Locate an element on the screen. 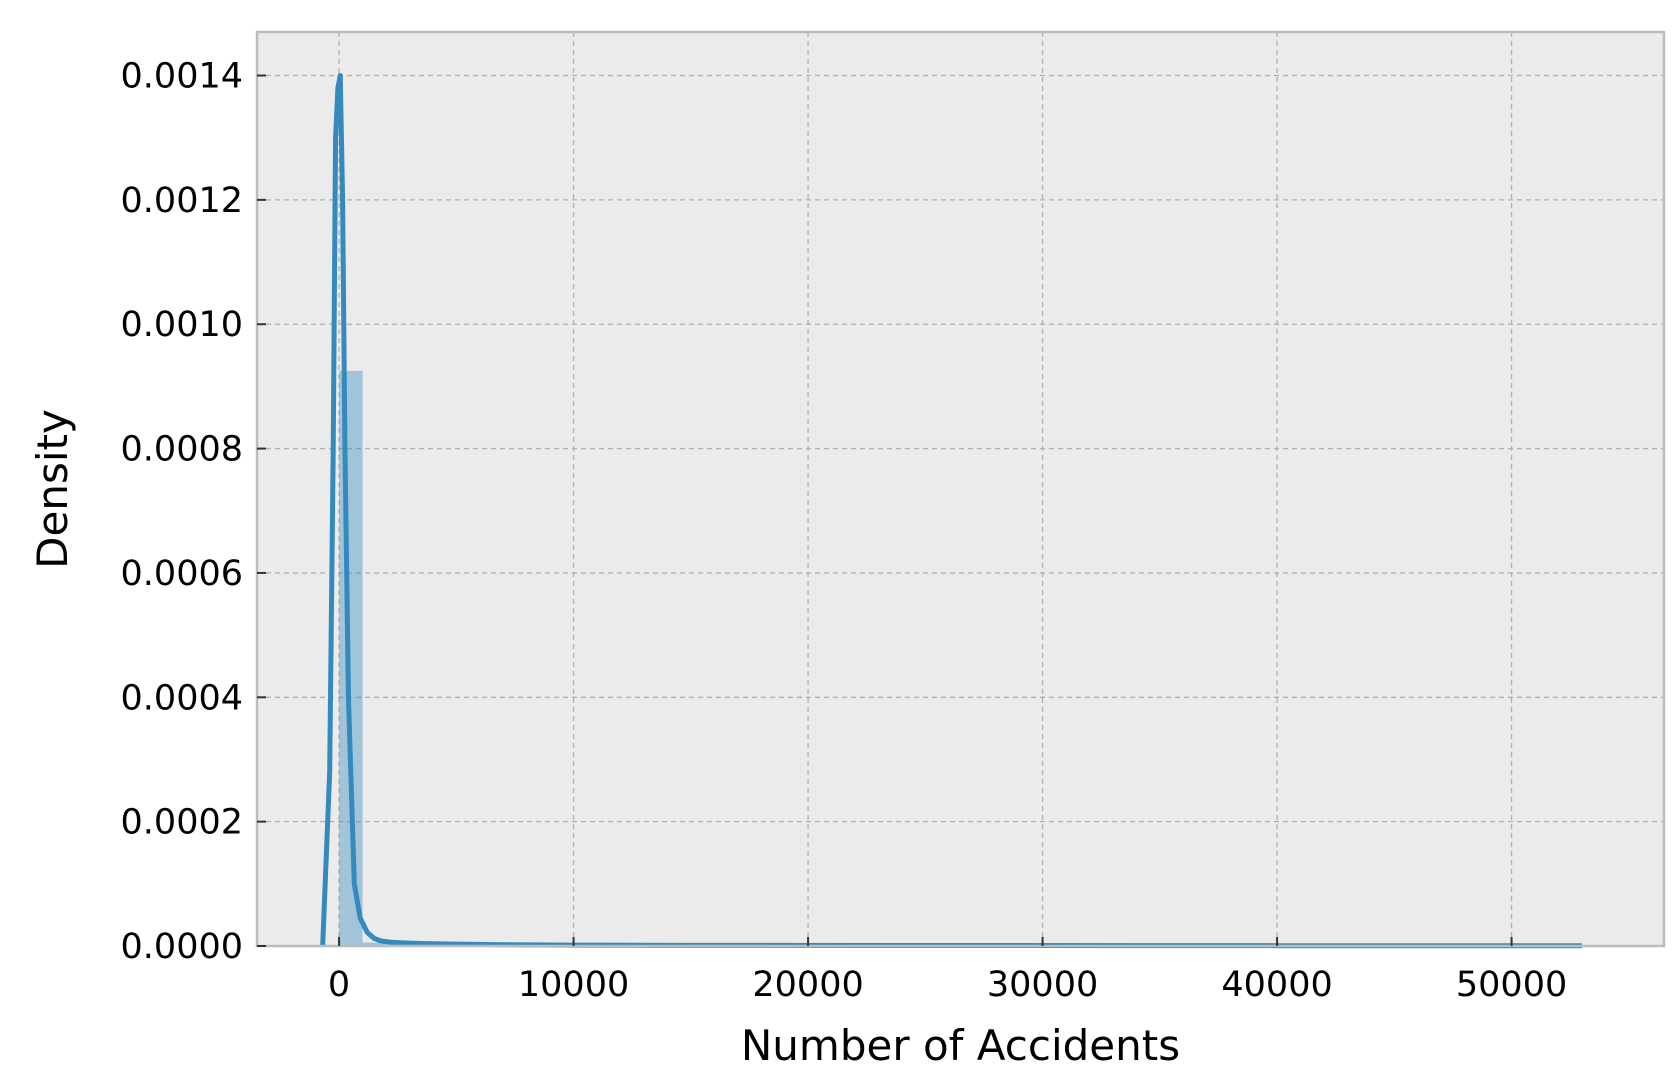  y-tick-label: 0.0012 is located at coordinates (182, 201).